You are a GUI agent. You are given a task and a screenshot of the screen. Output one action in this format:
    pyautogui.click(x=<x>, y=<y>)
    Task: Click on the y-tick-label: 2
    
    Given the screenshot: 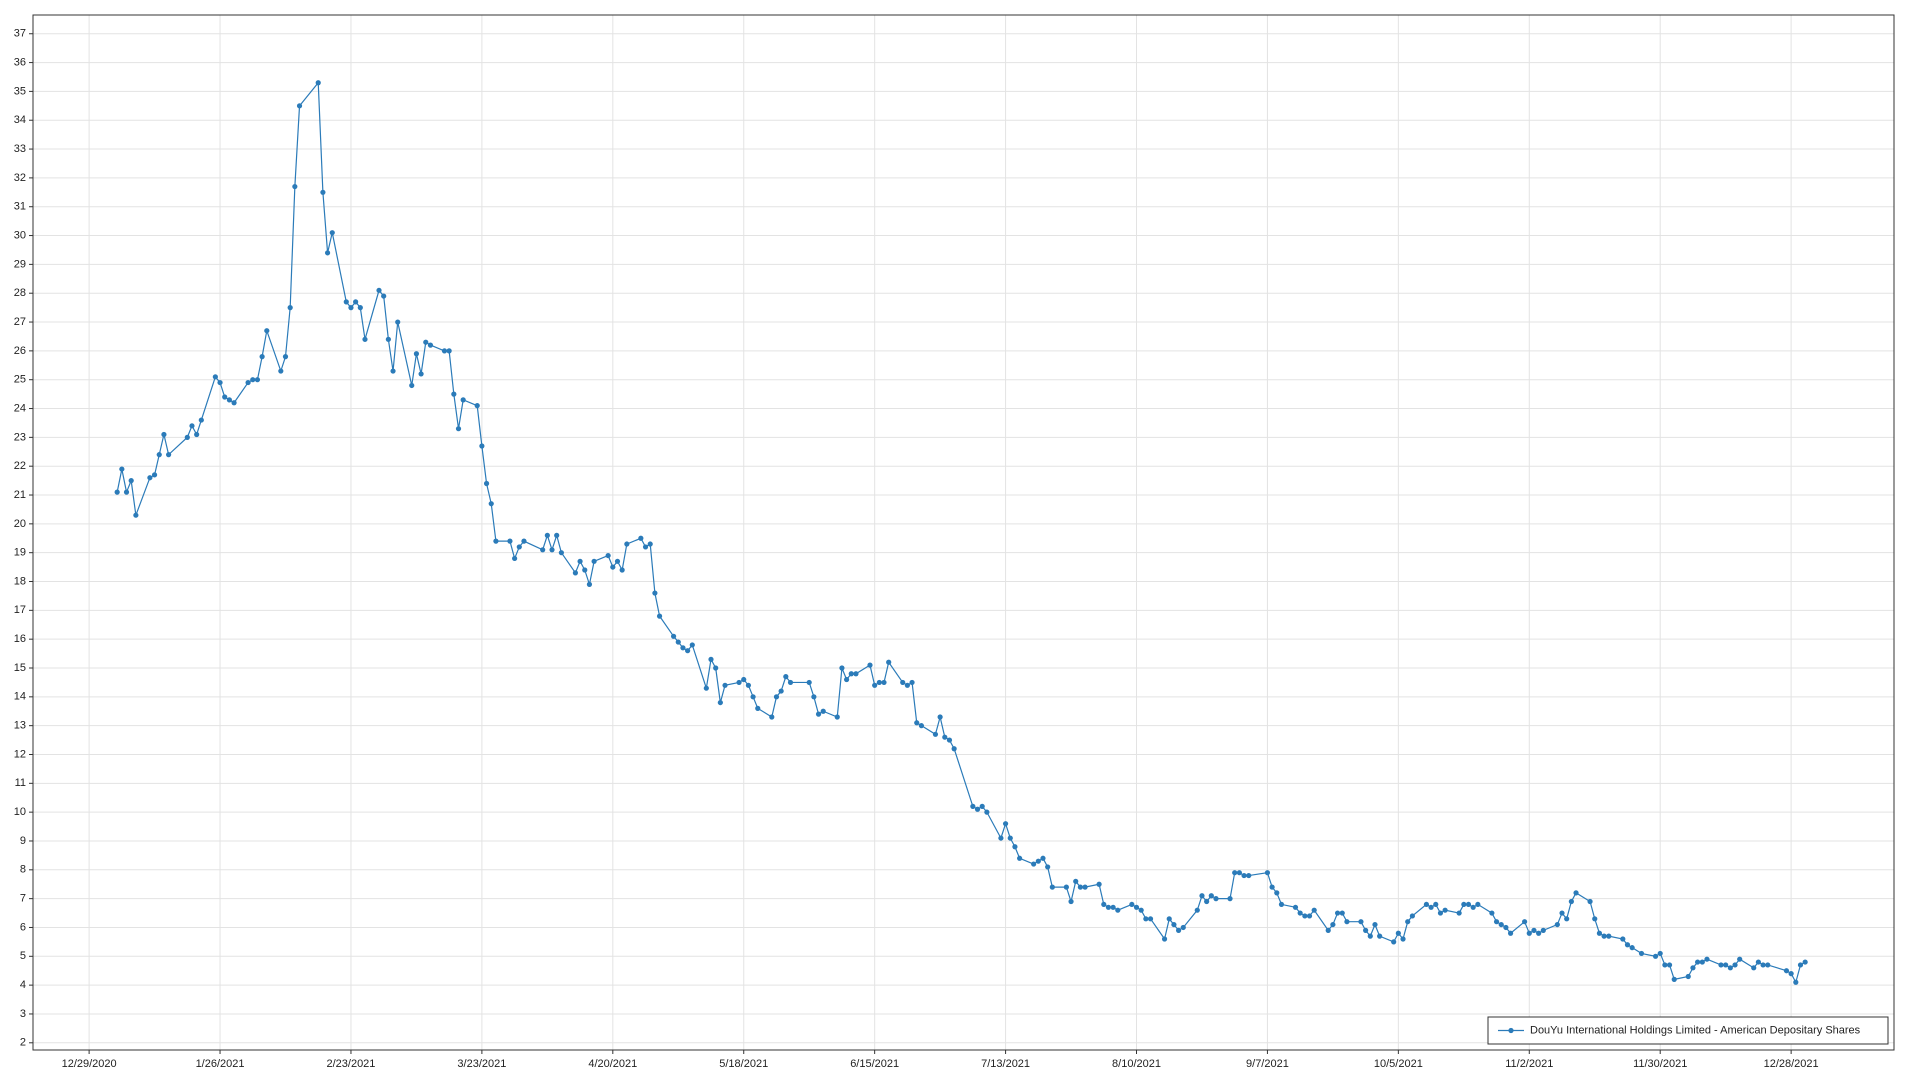 What is the action you would take?
    pyautogui.click(x=23, y=1043)
    